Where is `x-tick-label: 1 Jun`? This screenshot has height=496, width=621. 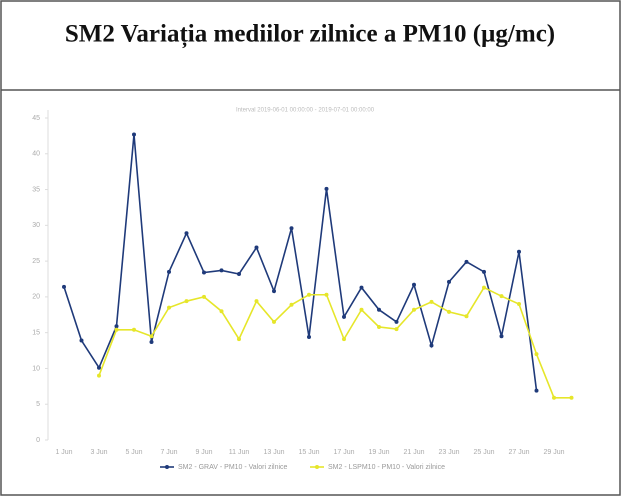 x-tick-label: 1 Jun is located at coordinates (63, 452).